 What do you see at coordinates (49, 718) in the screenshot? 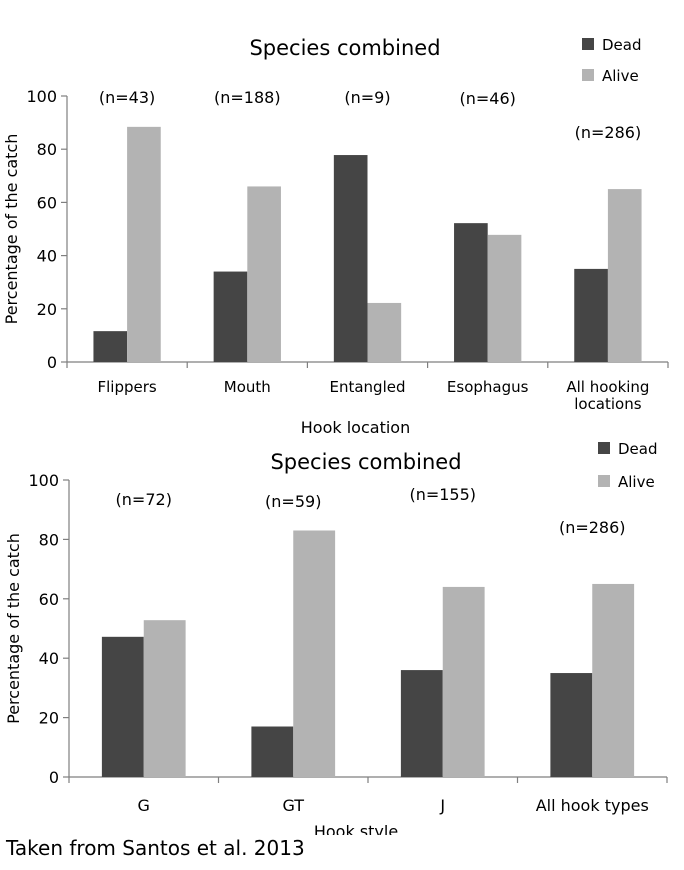
I see `style-y-tick-label: 20` at bounding box center [49, 718].